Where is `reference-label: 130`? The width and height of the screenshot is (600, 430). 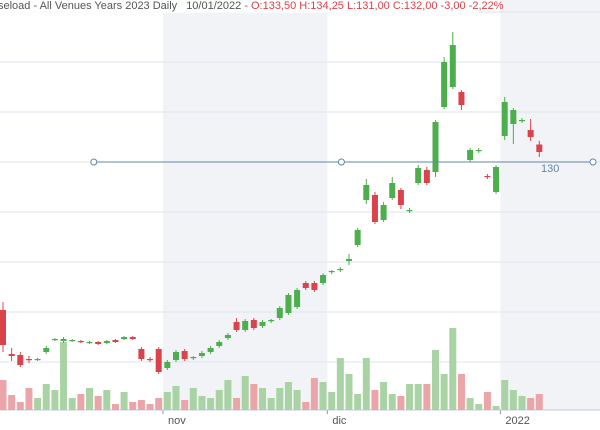
reference-label: 130 is located at coordinates (550, 169).